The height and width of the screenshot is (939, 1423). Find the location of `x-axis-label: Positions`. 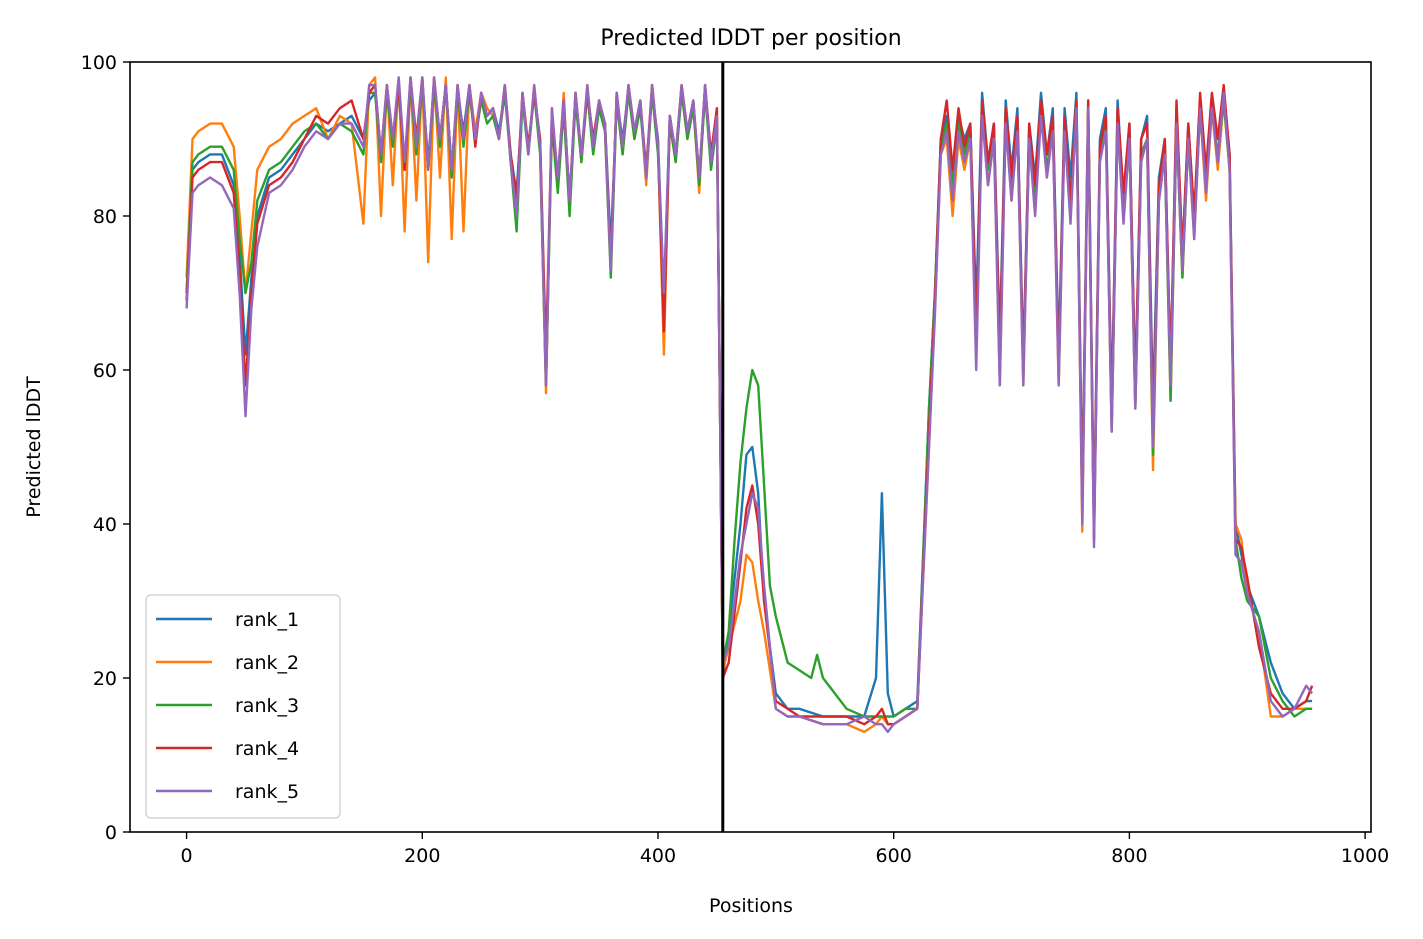

x-axis-label: Positions is located at coordinates (751, 906).